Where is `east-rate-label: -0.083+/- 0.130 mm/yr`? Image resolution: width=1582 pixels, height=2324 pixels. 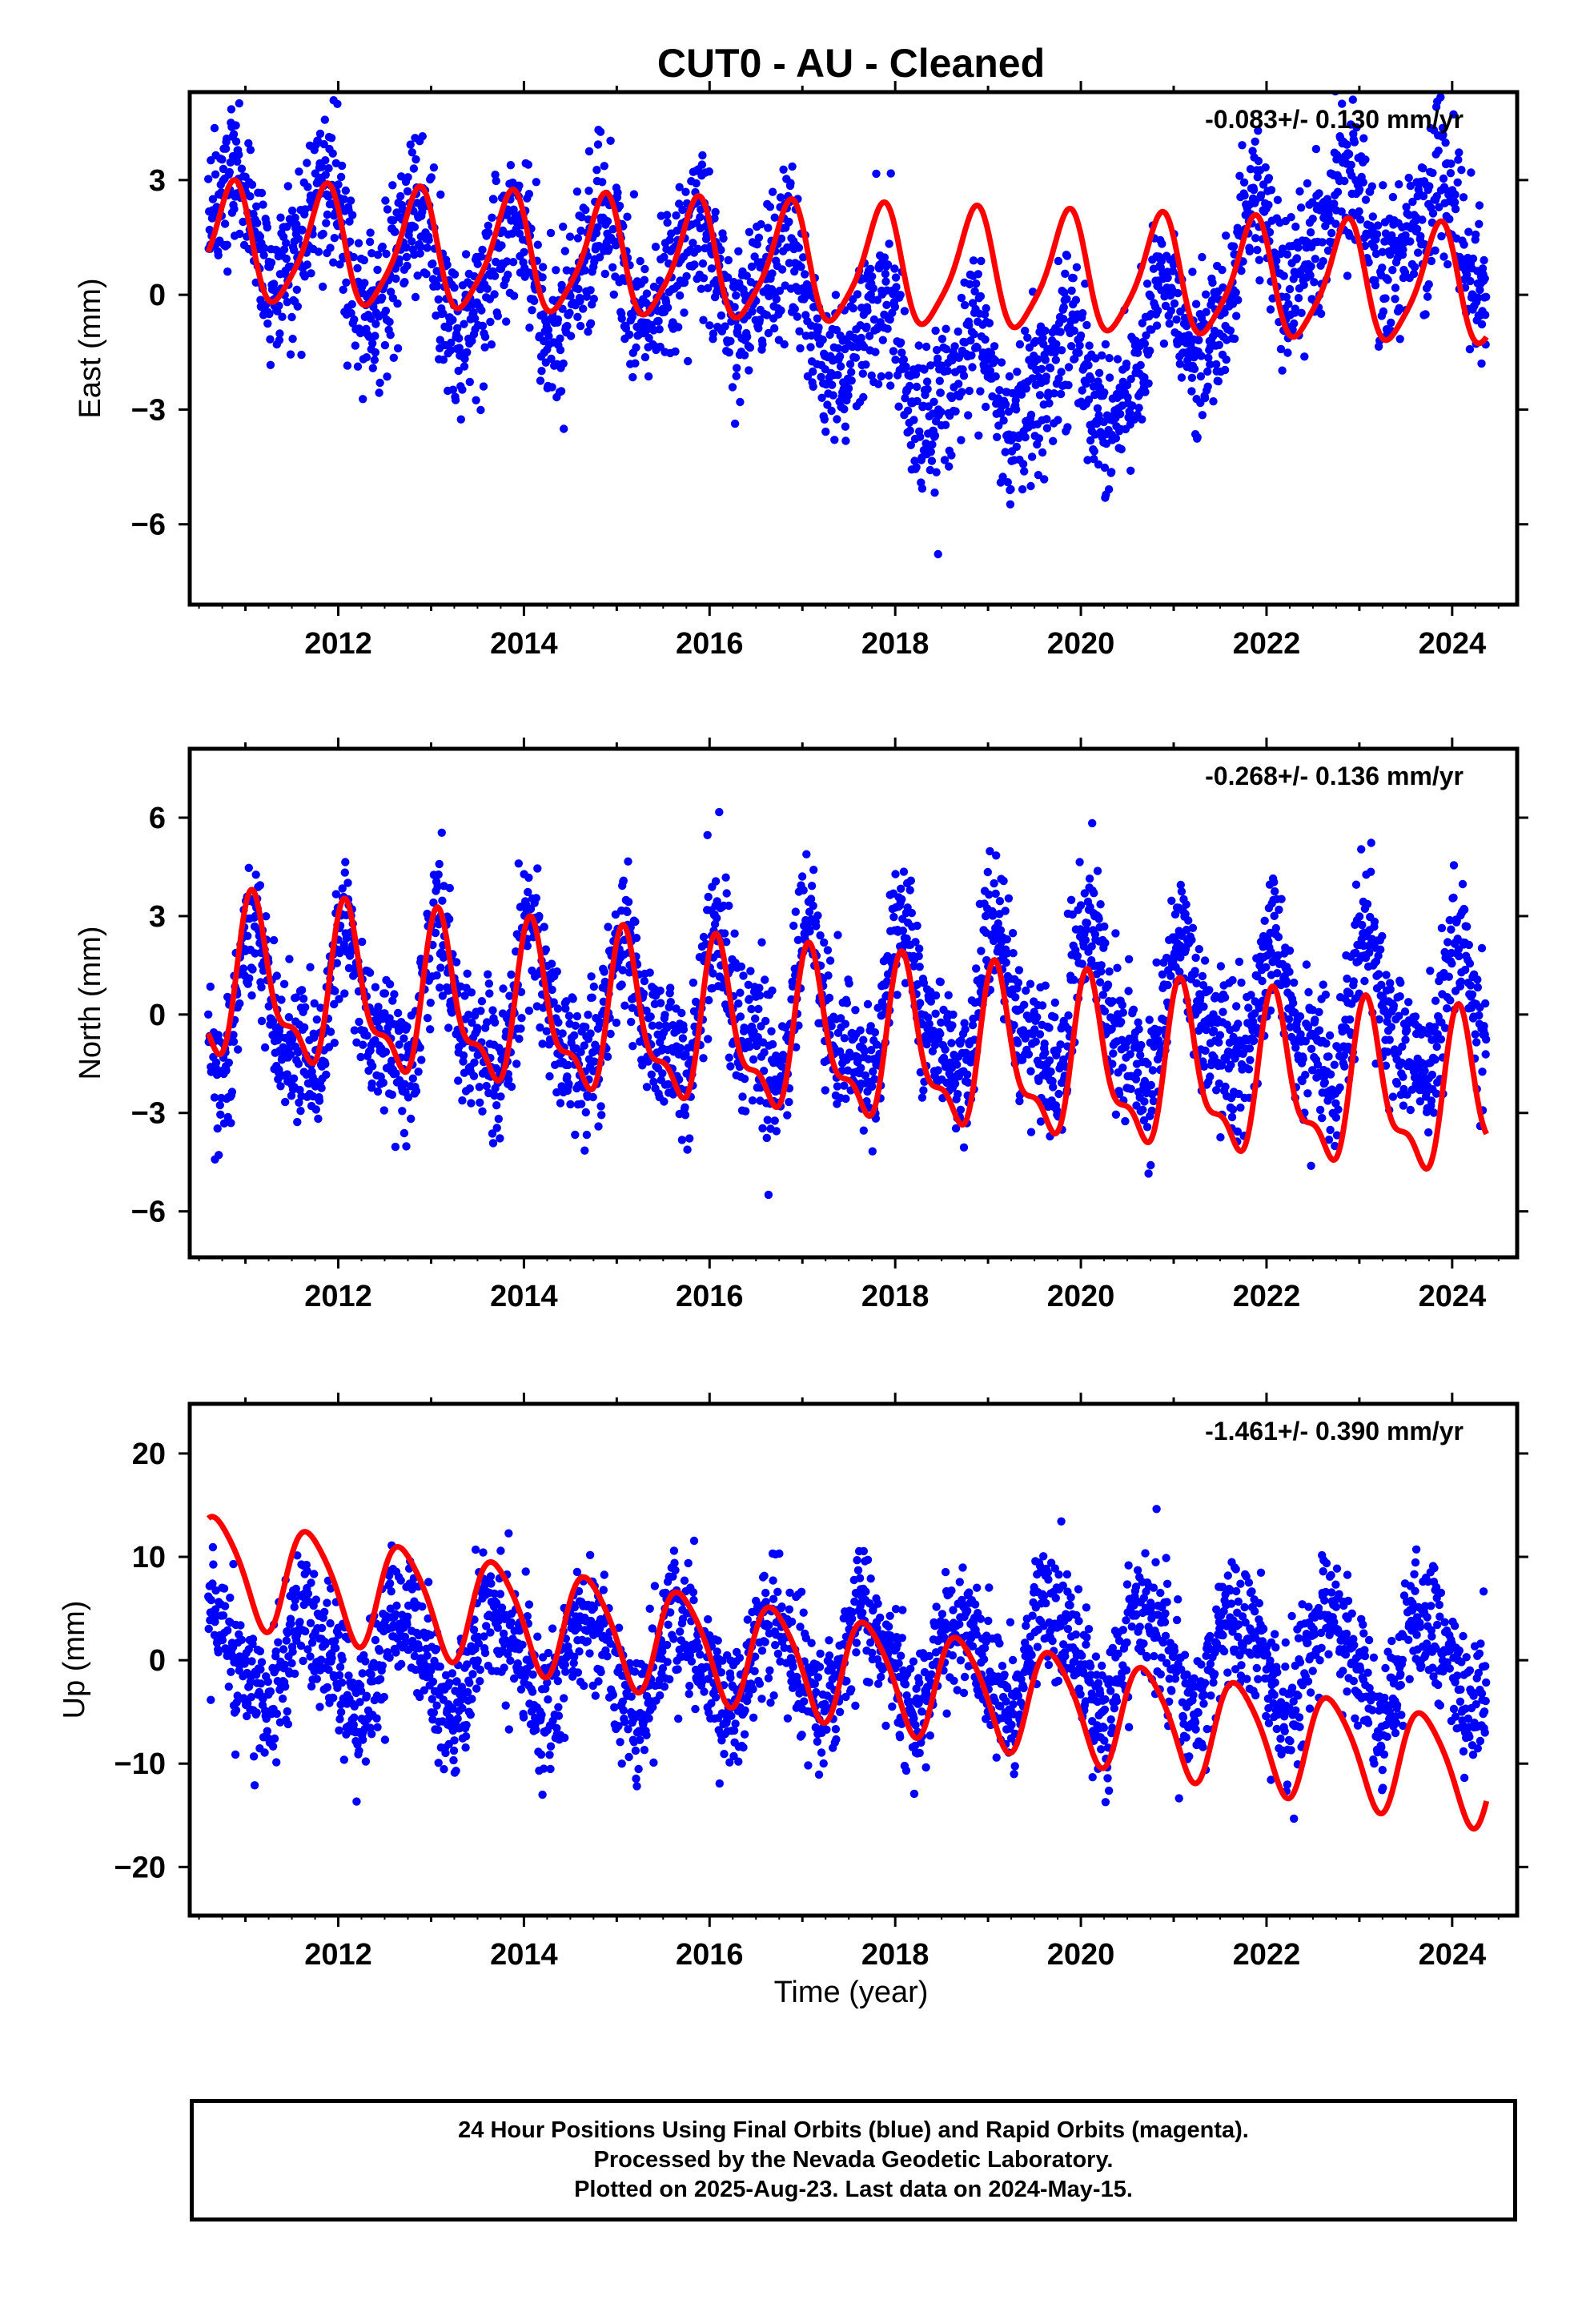 east-rate-label: -0.083+/- 0.130 mm/yr is located at coordinates (1334, 119).